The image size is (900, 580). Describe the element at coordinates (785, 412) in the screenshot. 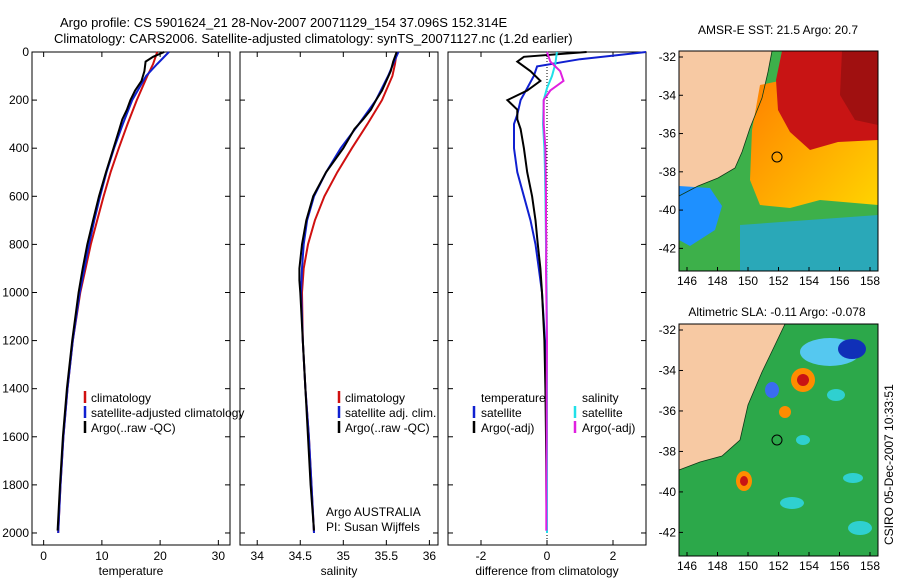

I see `sla-warm-eddy` at that location.